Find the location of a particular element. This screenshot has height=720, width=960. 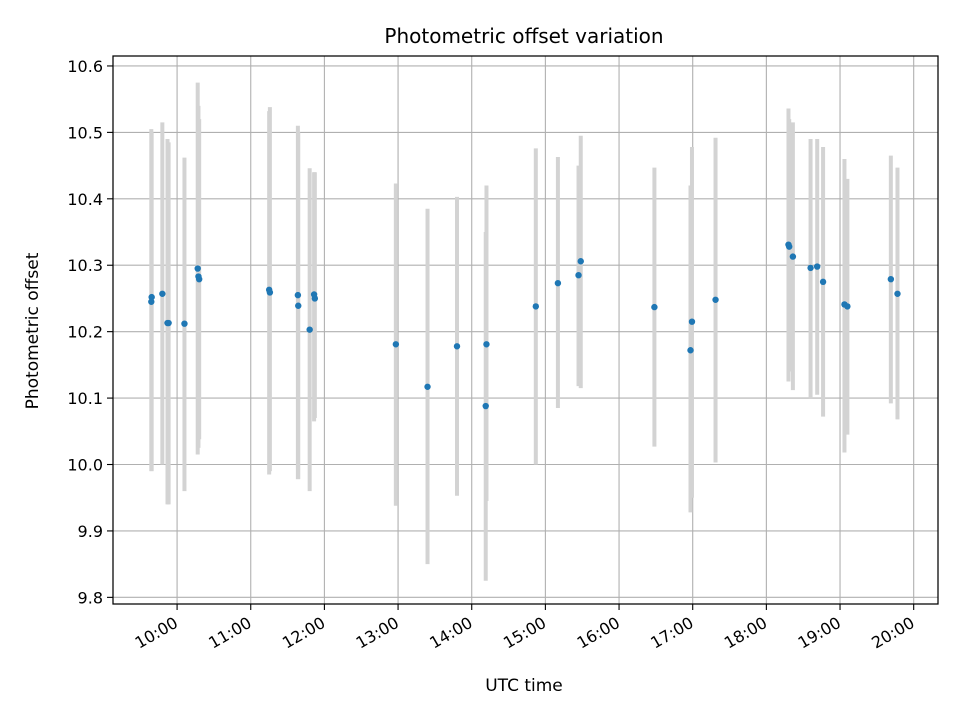

y-axis-title: Photometric offset is located at coordinates (33, 330).